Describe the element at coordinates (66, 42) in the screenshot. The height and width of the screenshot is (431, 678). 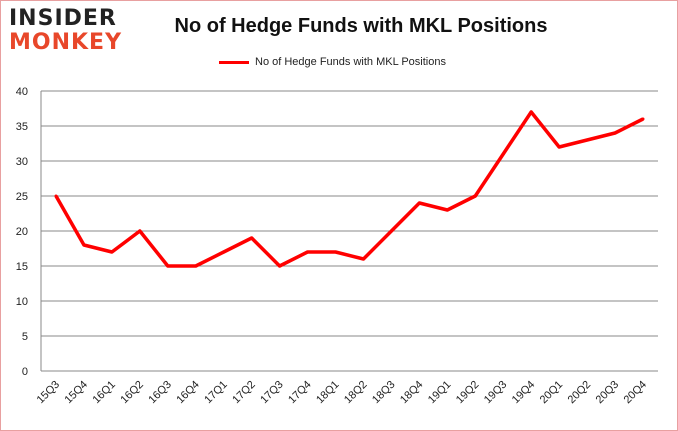
I see `logo-line2: MONKEY` at that location.